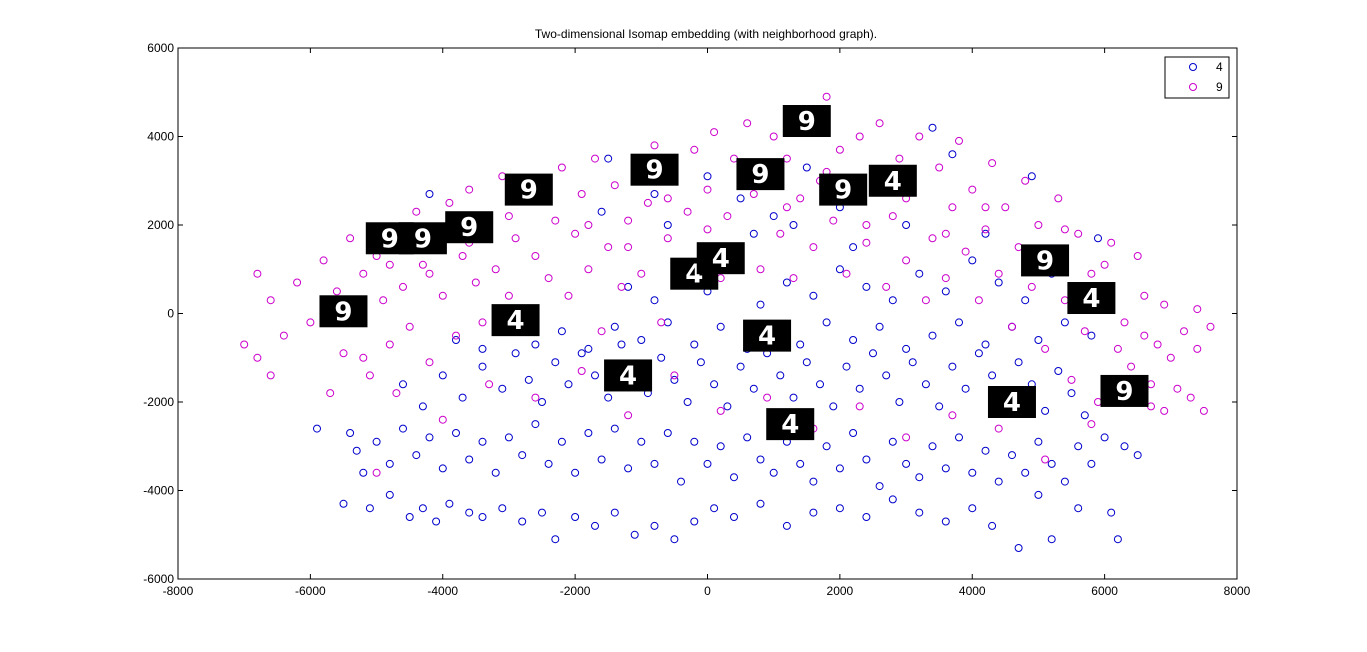 This screenshot has width=1367, height=652. Describe the element at coordinates (707, 591) in the screenshot. I see `x-tick-label: 0` at that location.